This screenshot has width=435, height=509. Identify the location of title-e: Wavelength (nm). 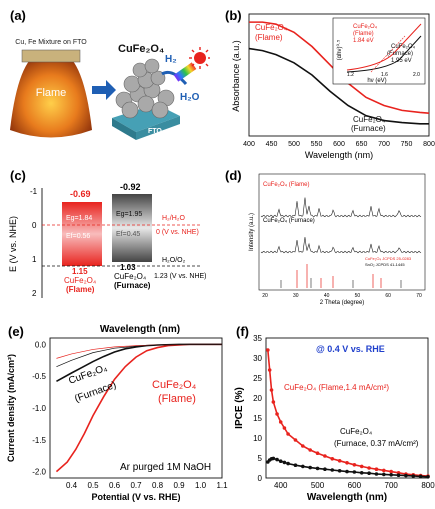
(140, 329).